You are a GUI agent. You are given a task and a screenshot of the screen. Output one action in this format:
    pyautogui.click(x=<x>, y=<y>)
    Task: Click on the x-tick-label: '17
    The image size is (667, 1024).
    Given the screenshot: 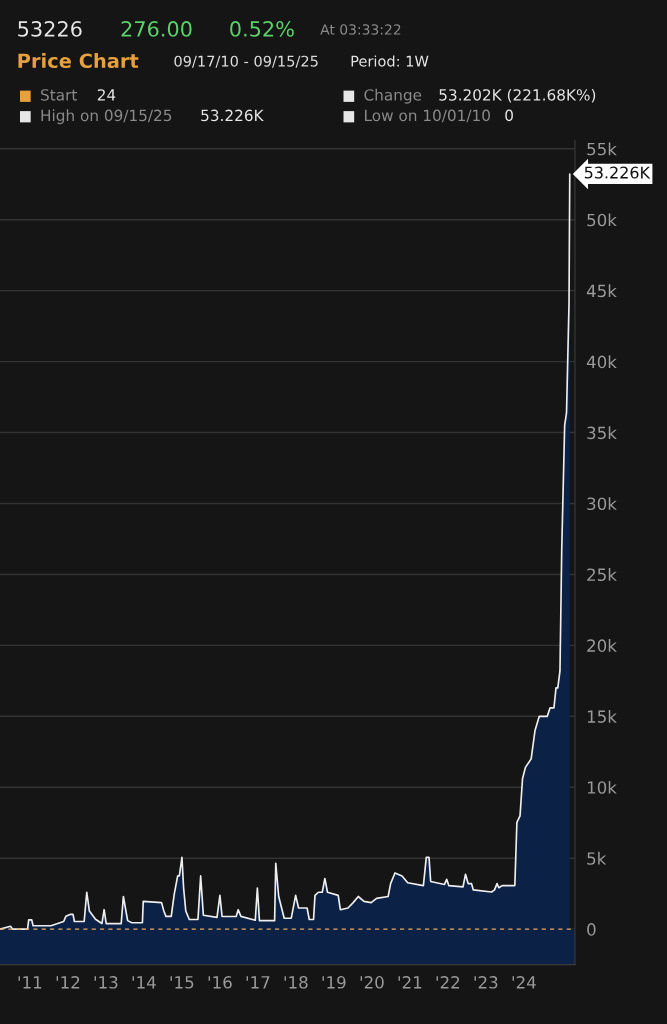 What is the action you would take?
    pyautogui.click(x=258, y=982)
    